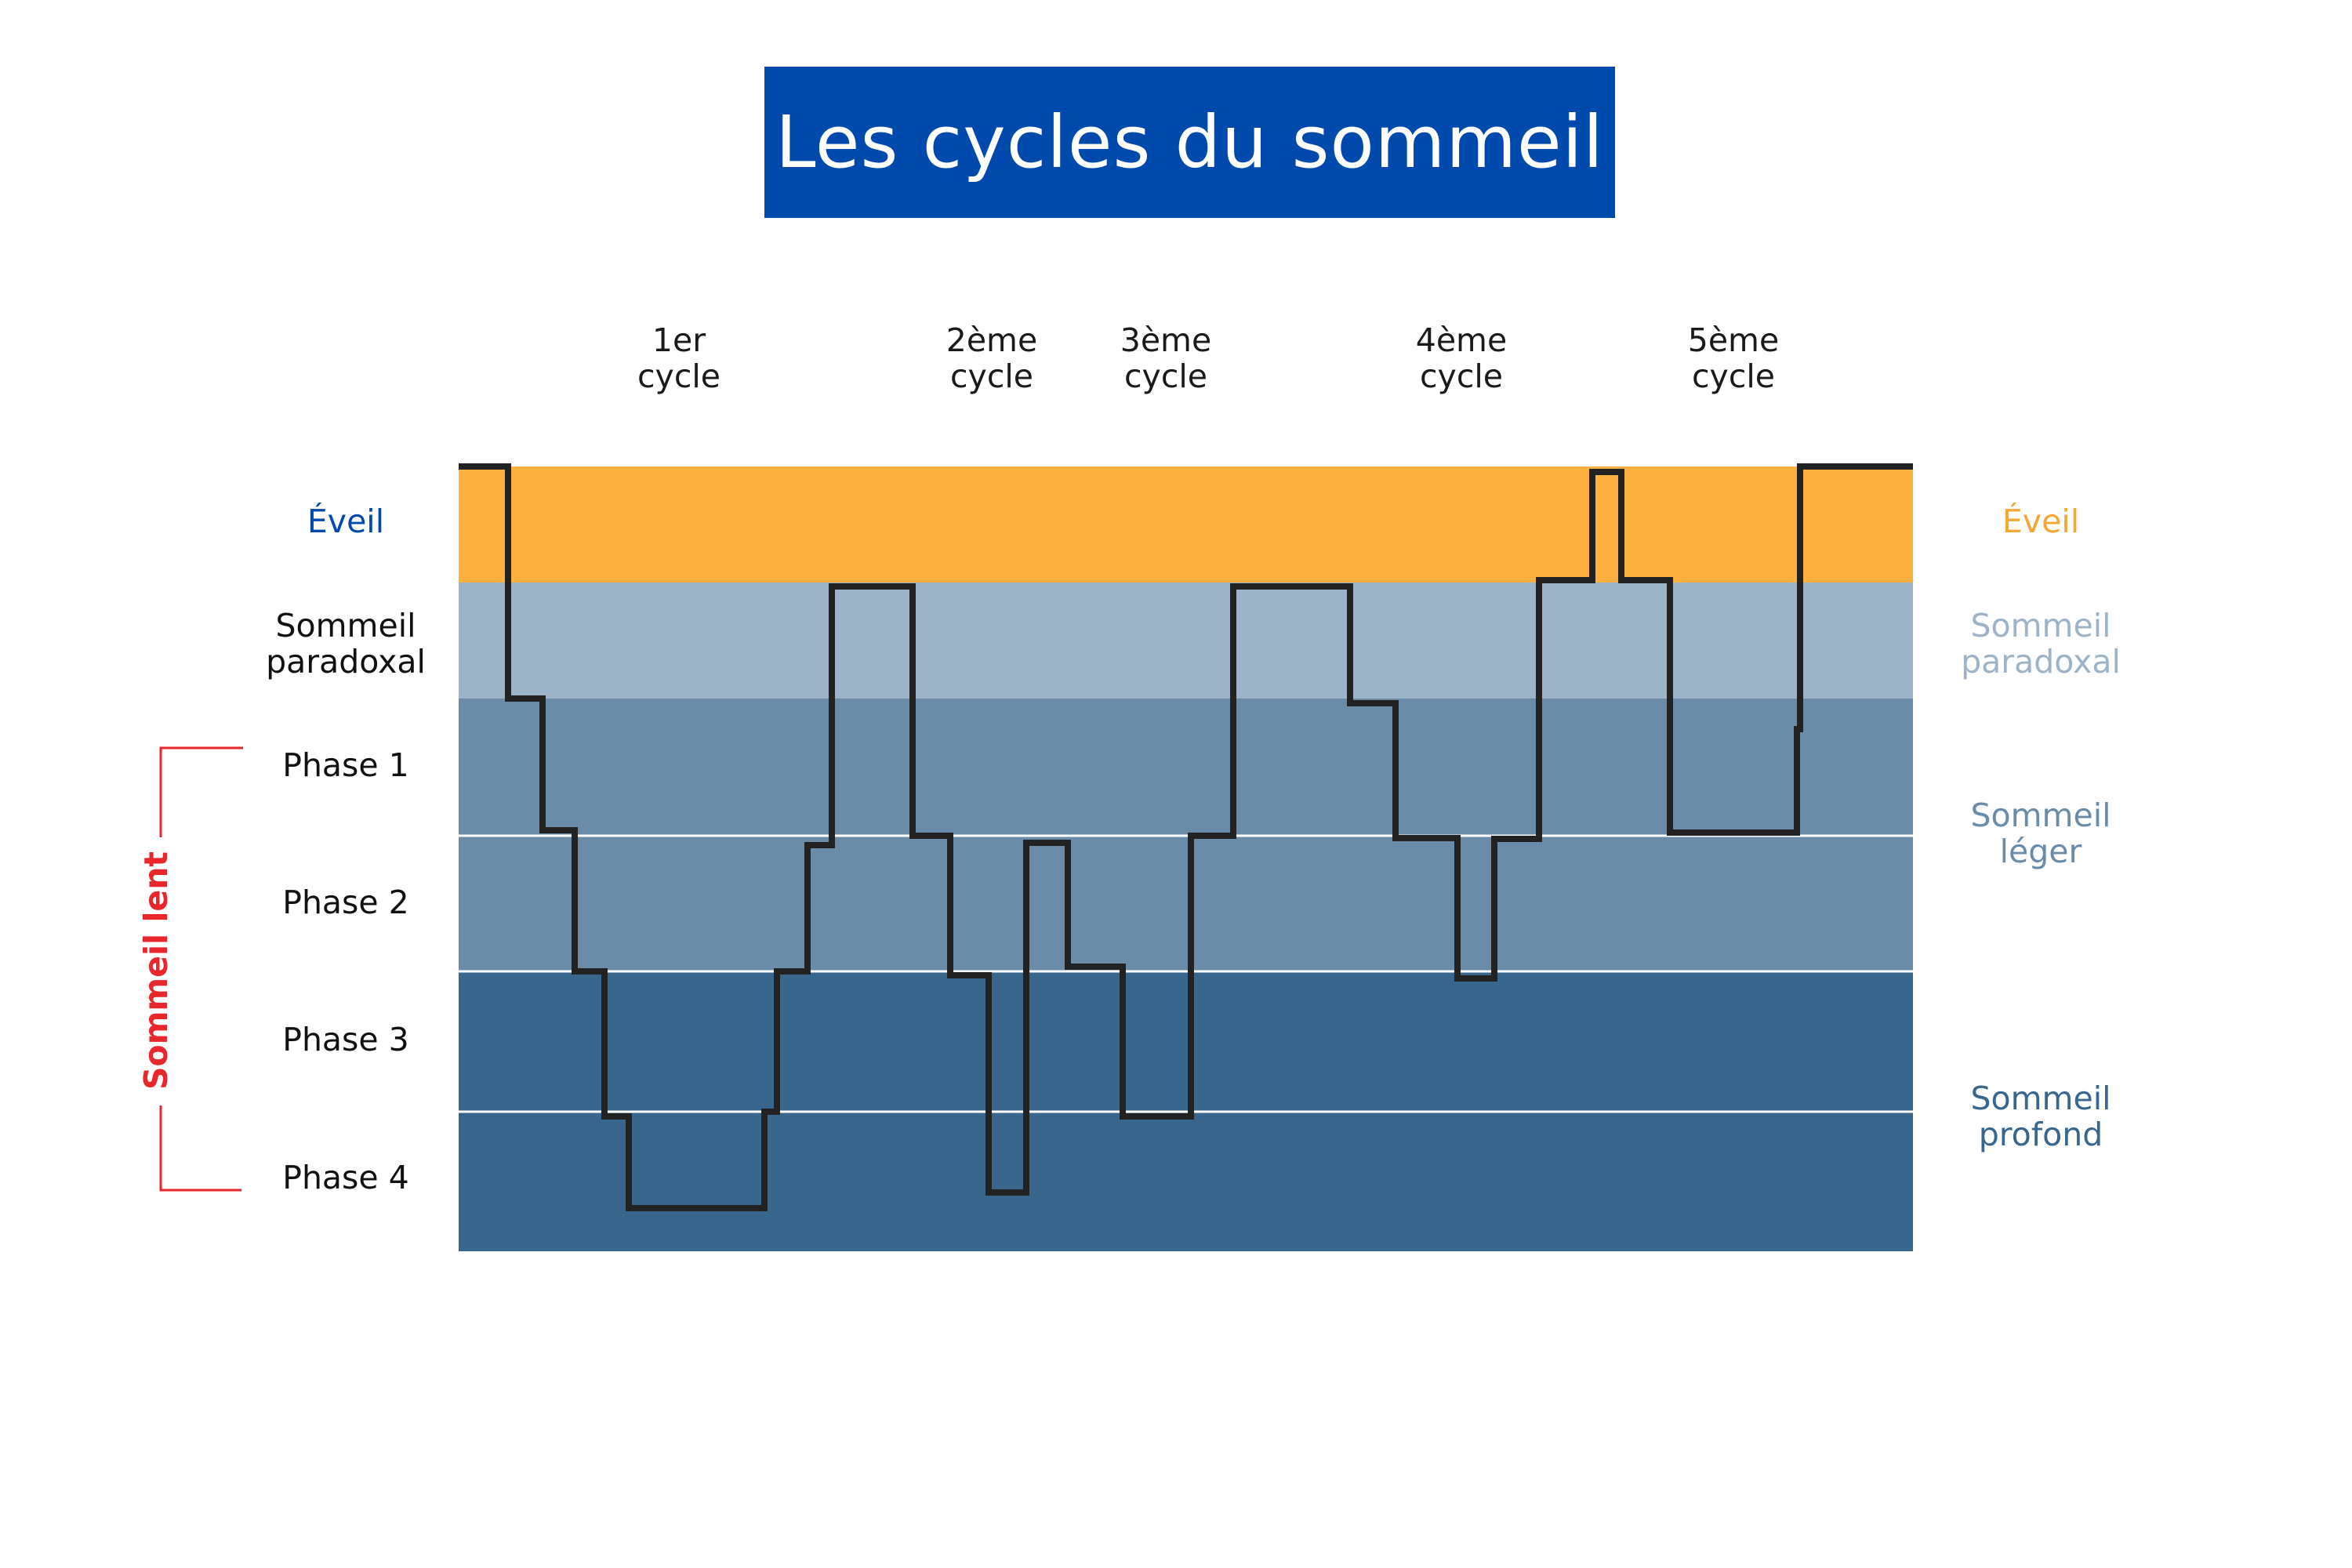 This screenshot has height=1568, width=2352. I want to click on title-banner: Les cycles du sommeil, so click(1189, 142).